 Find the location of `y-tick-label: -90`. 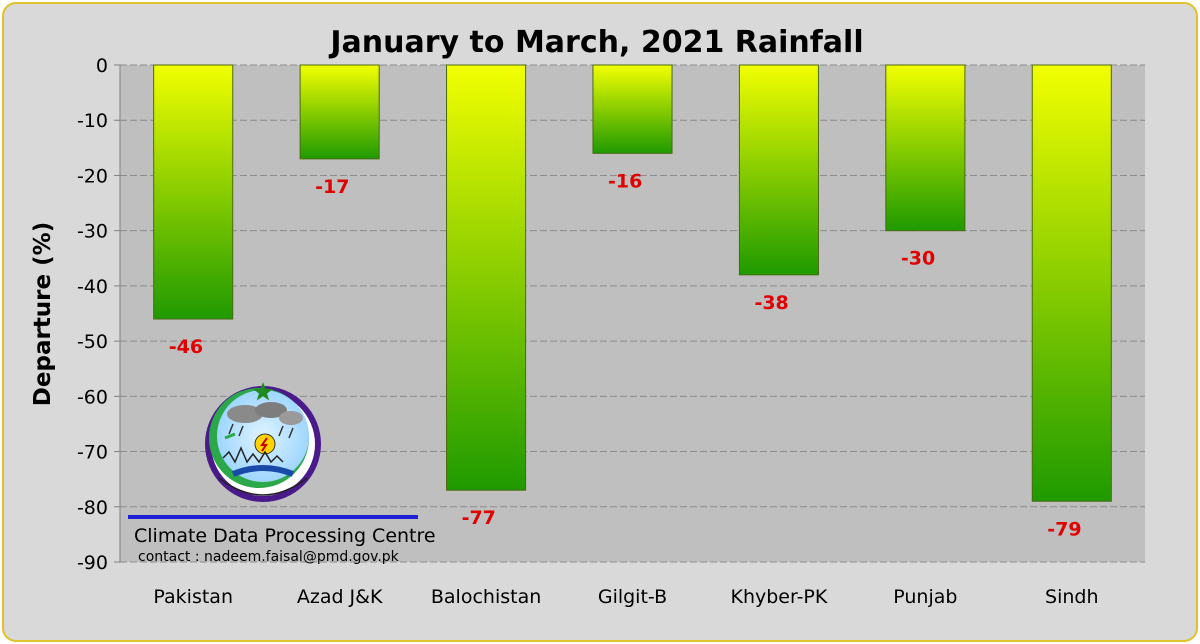

y-tick-label: -90 is located at coordinates (92, 563).